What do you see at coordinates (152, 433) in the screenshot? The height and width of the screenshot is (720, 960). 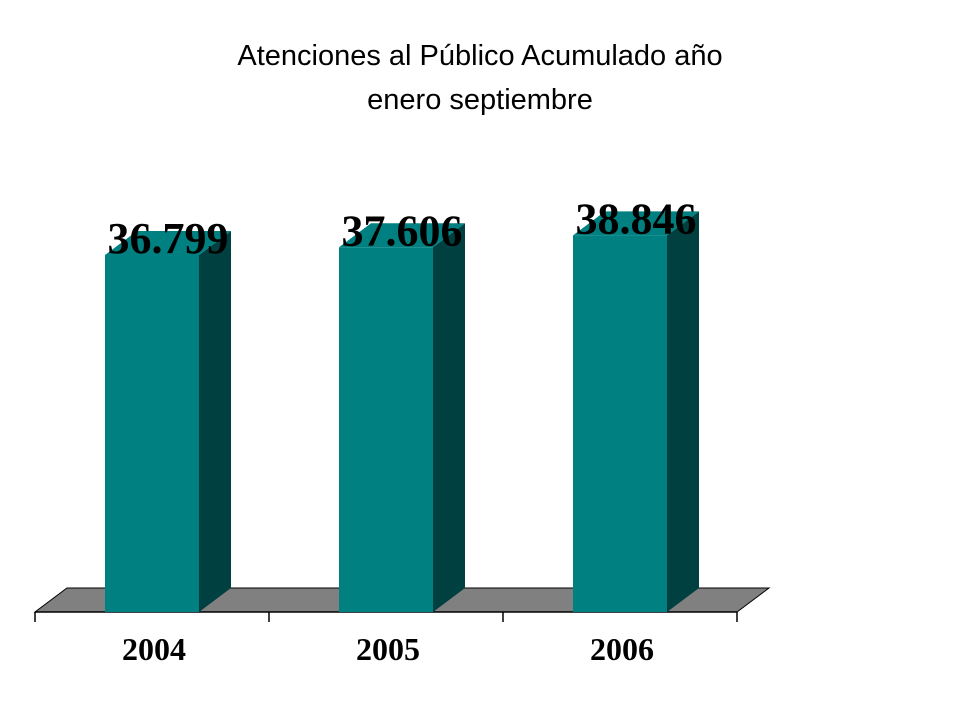 I see `bar-2004` at bounding box center [152, 433].